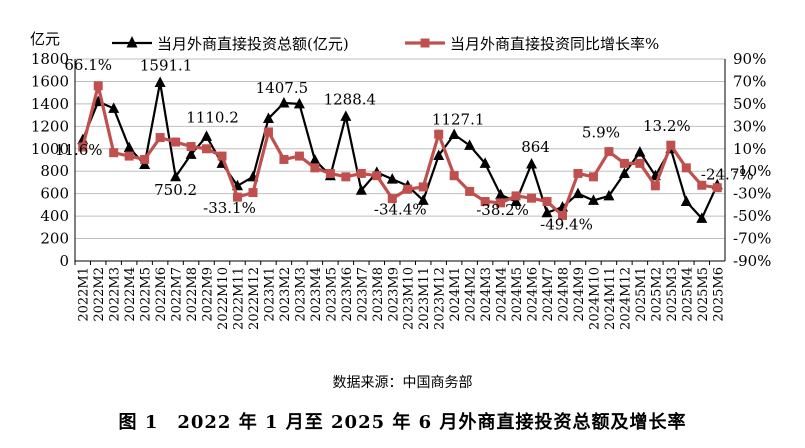  I want to click on legend: 当月外商直接投资总额(亿元) 当月外商直接投资同比增长率%, so click(385, 44).